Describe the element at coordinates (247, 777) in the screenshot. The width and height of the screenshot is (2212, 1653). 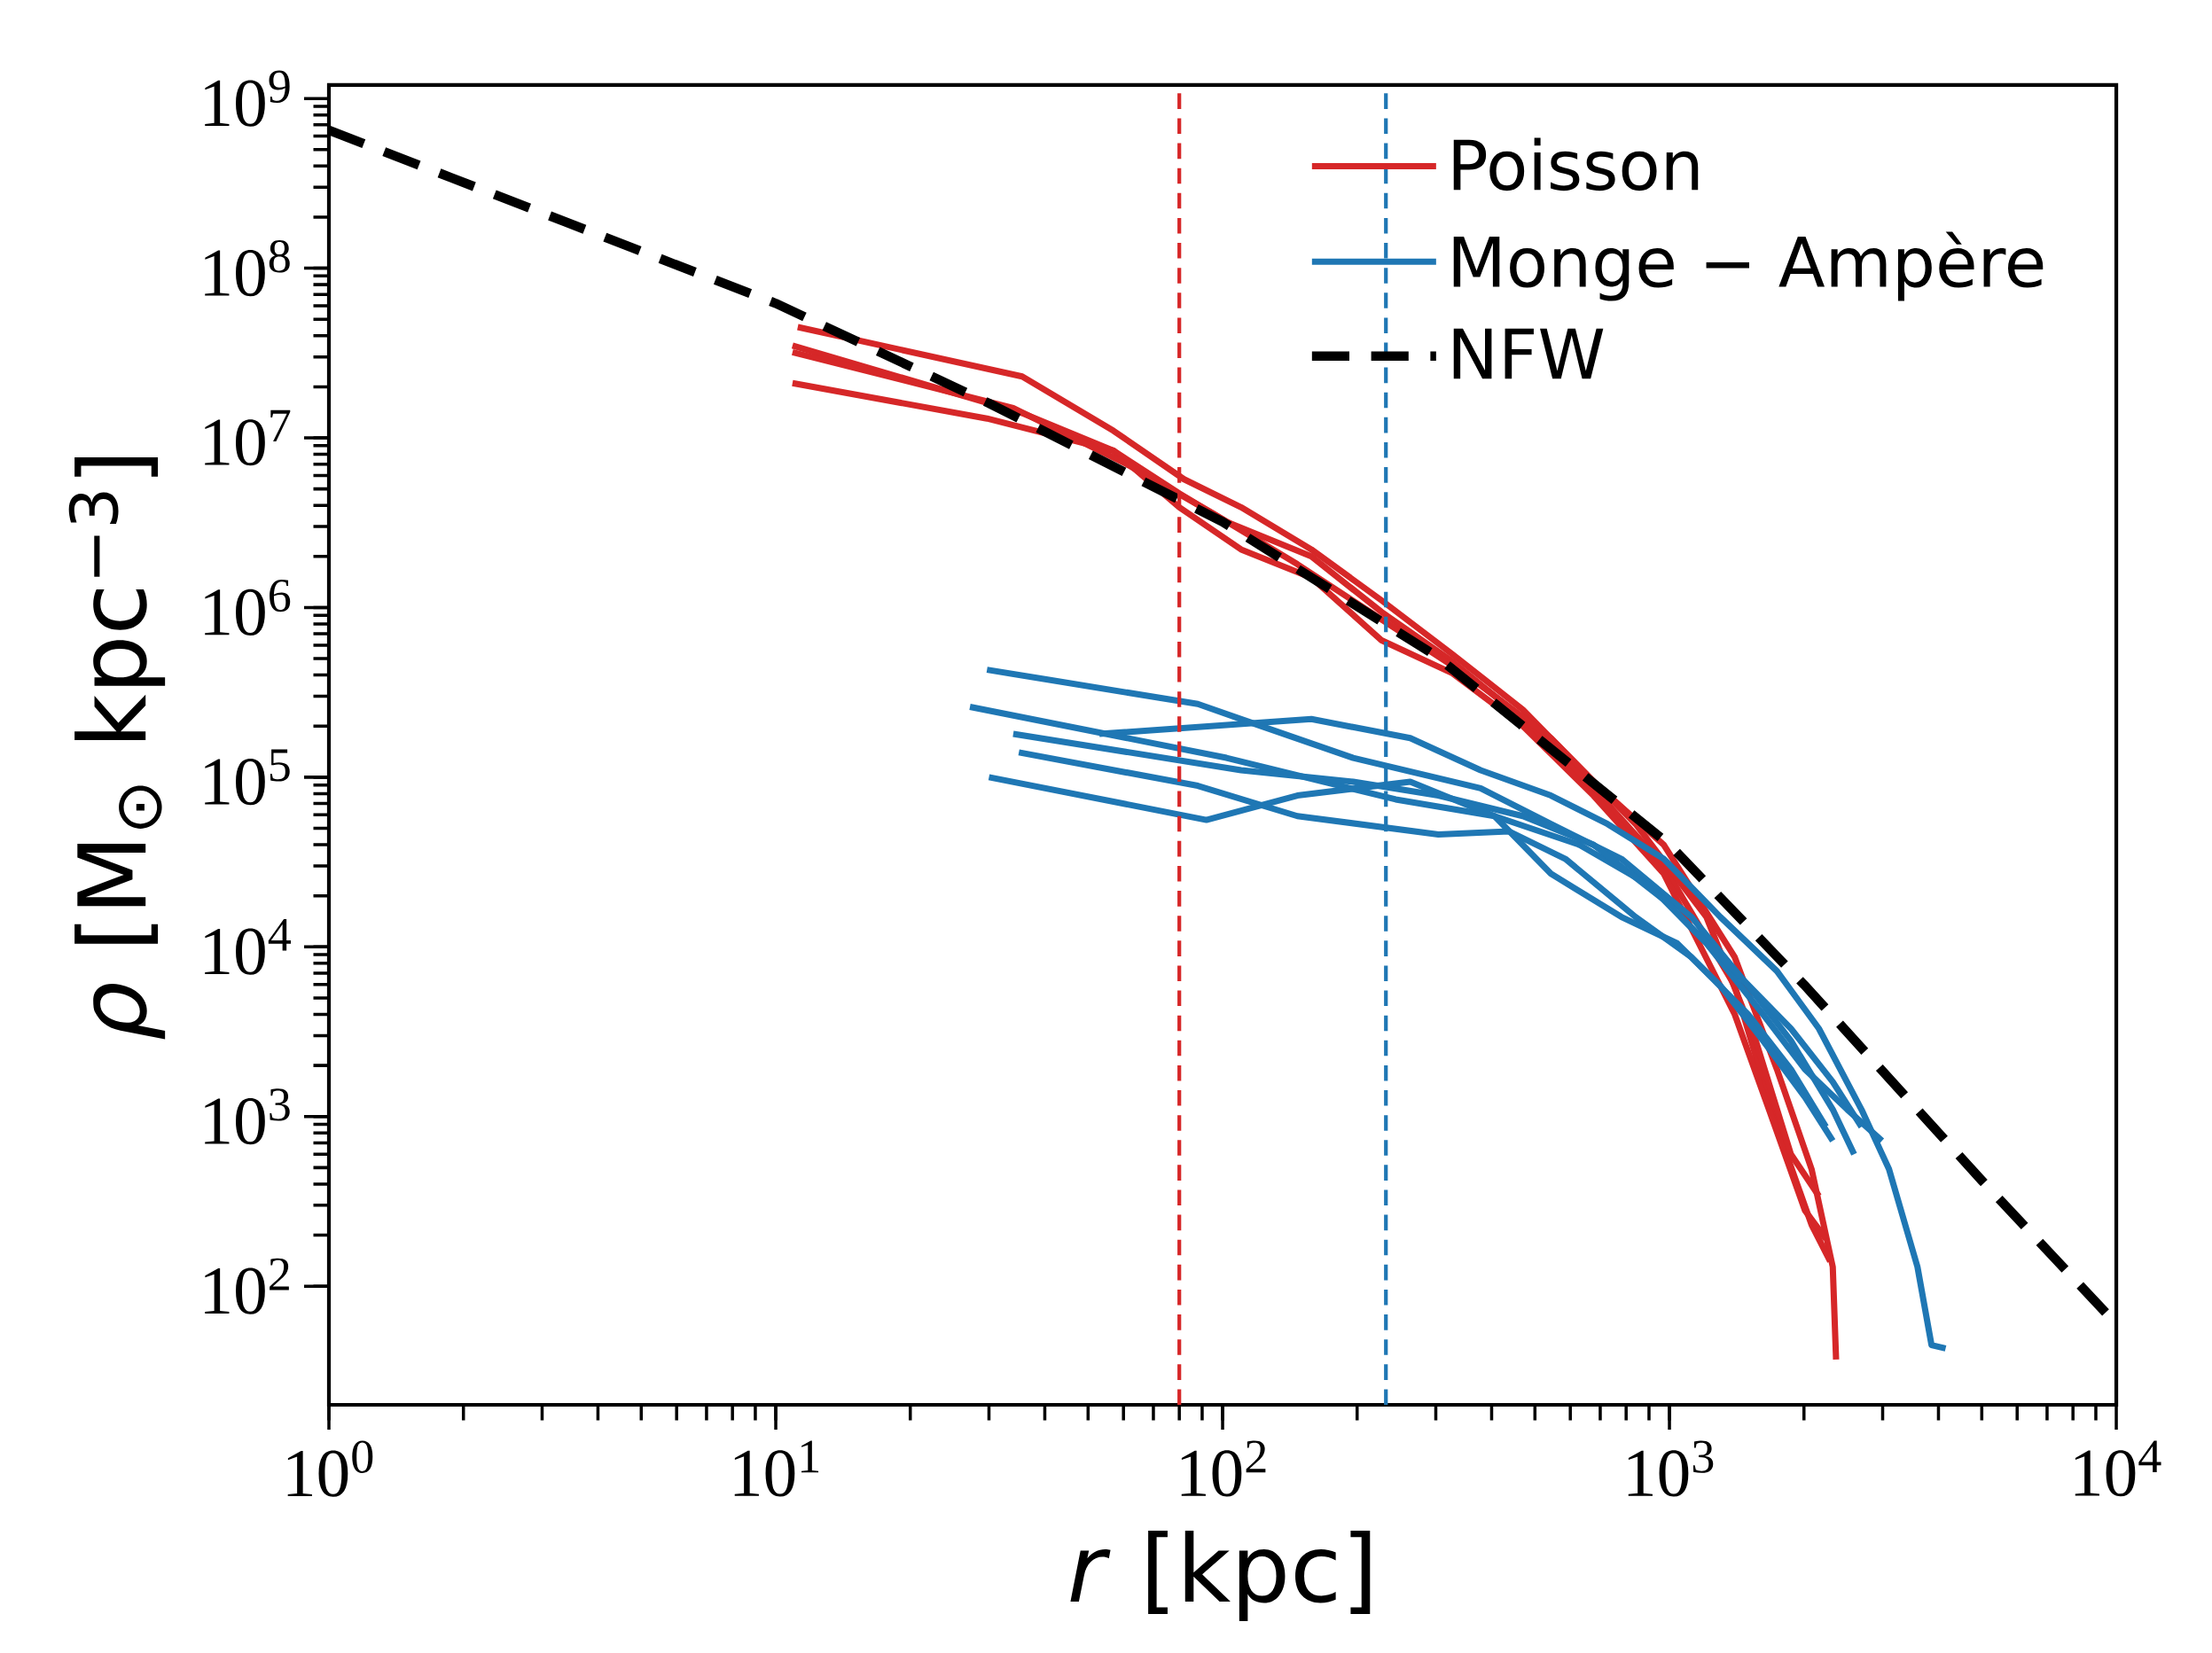
I see `y-tick-label: 10$^{5}$` at that location.